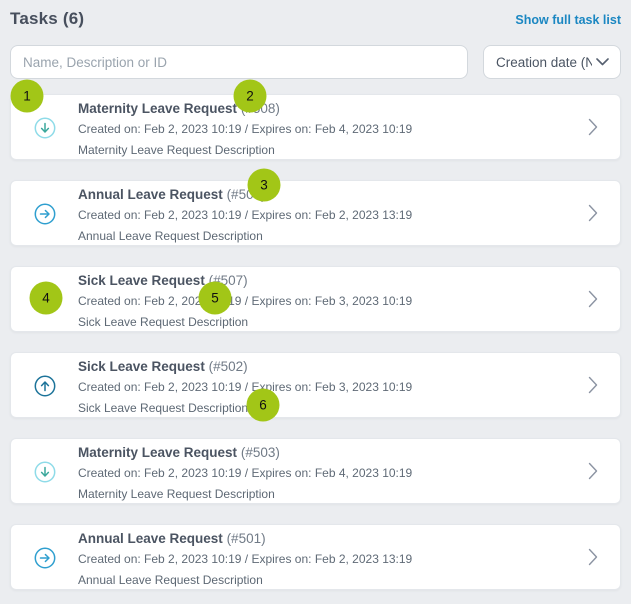 This screenshot has height=604, width=631. What do you see at coordinates (602, 62) in the screenshot?
I see `chevron-down-icon` at bounding box center [602, 62].